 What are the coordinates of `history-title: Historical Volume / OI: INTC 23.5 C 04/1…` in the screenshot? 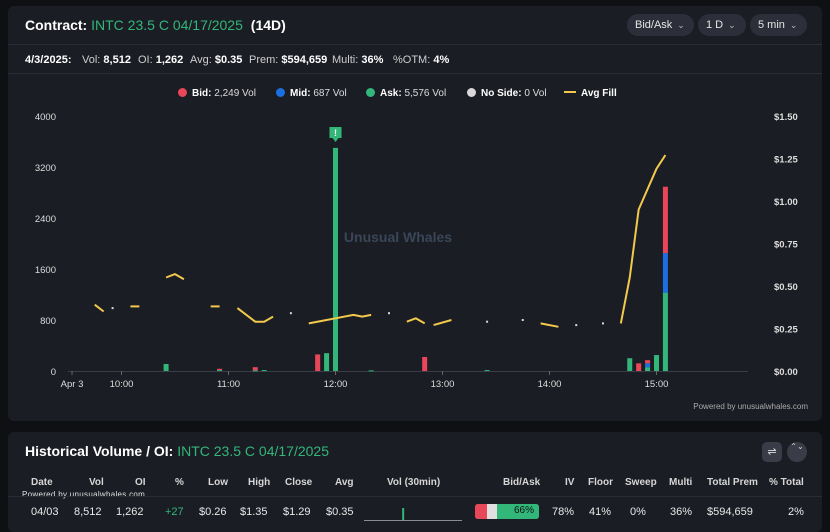 It's located at (177, 451).